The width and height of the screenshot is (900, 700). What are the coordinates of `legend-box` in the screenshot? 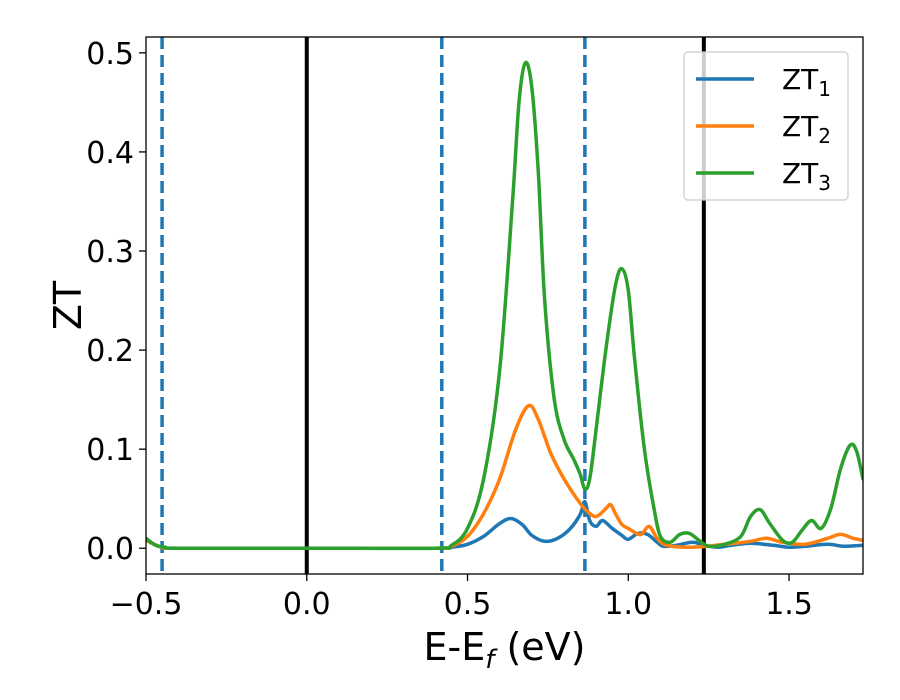 It's located at (766, 126).